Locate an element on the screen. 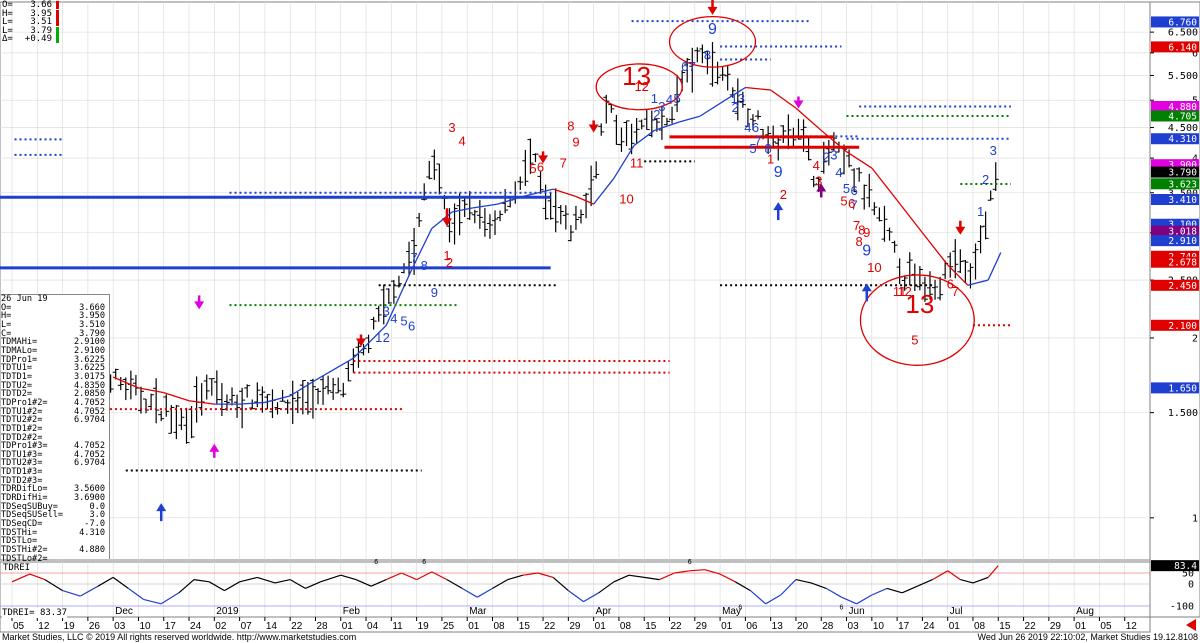 Image resolution: width=1200 pixels, height=643 pixels. indicator-row: TDSeqSUSell= 3.0 is located at coordinates (55, 515).